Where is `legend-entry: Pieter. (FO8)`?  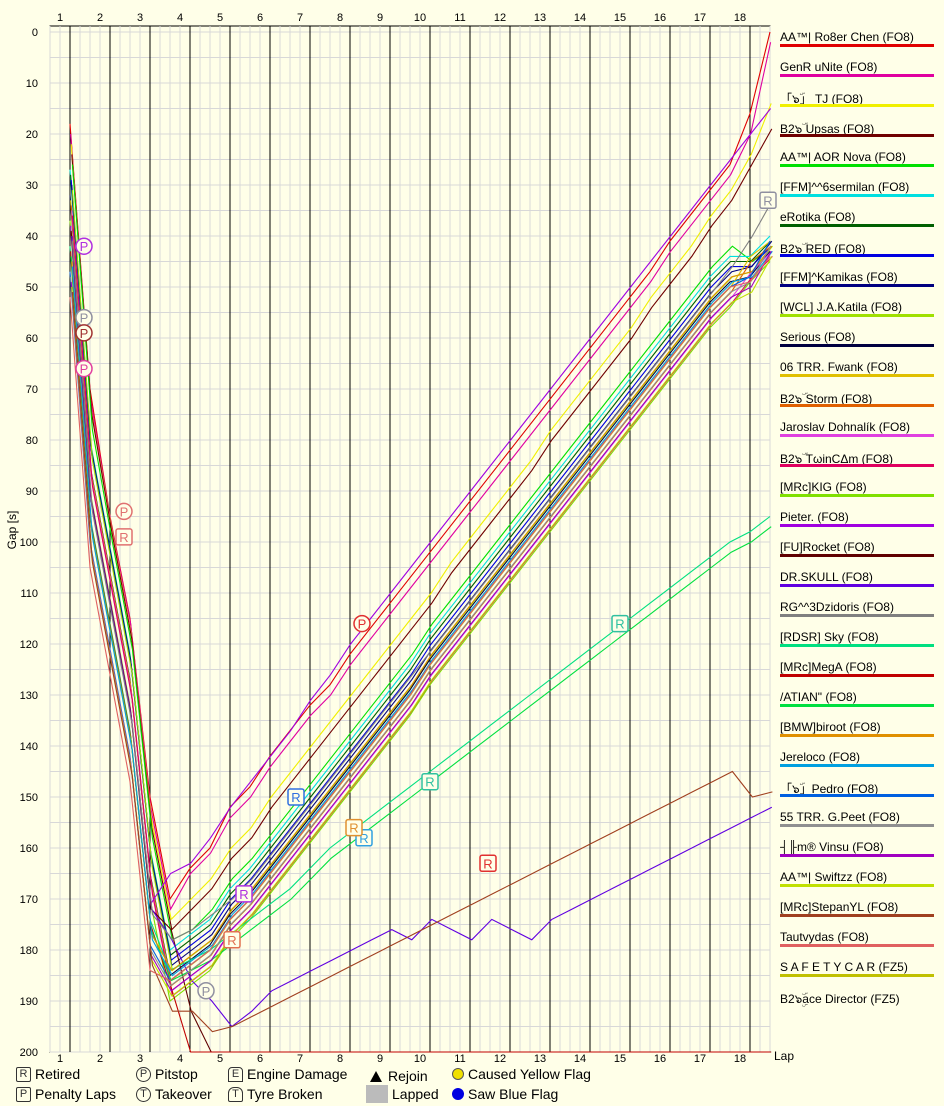 legend-entry: Pieter. (FO8) is located at coordinates (857, 521).